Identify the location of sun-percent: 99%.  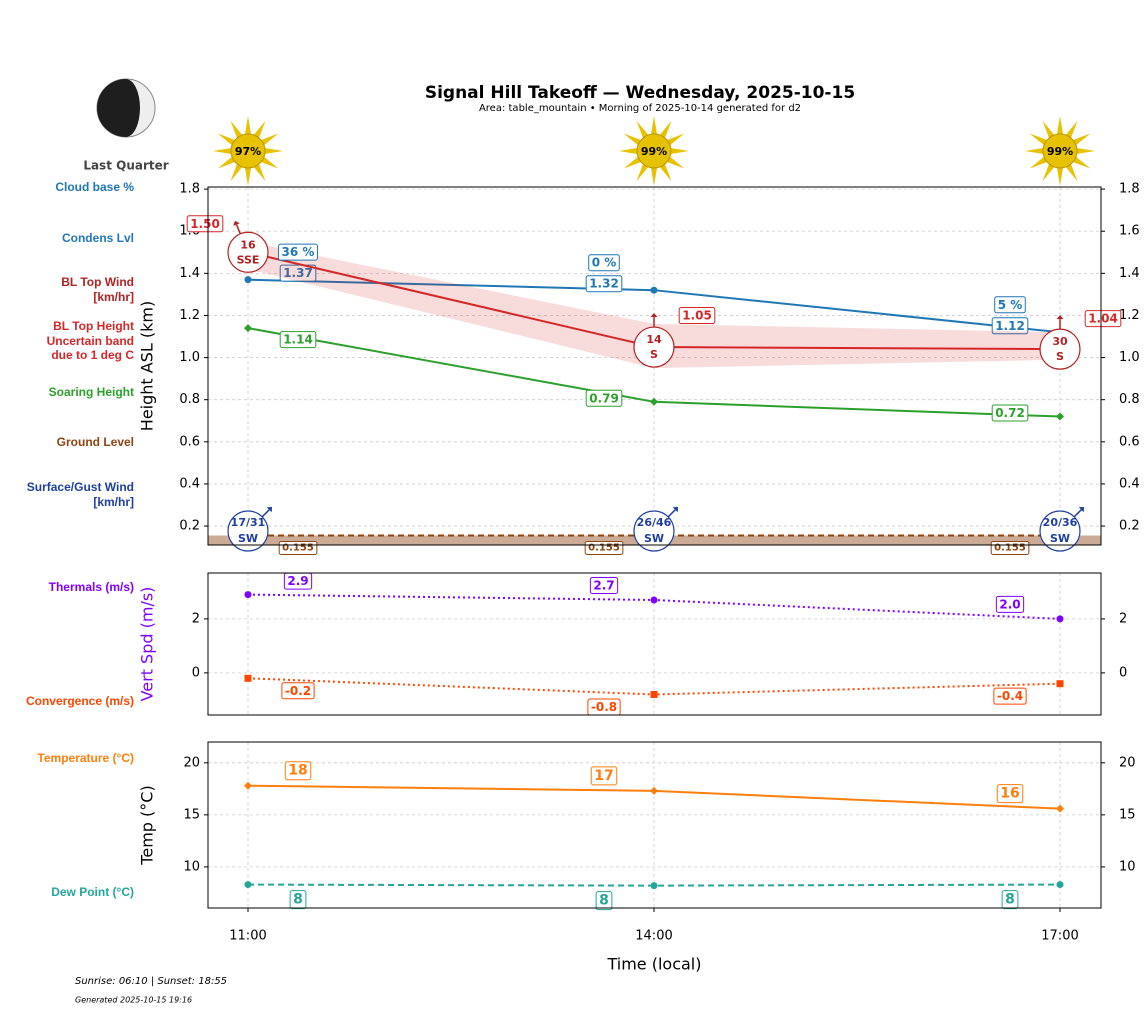
(1060, 151).